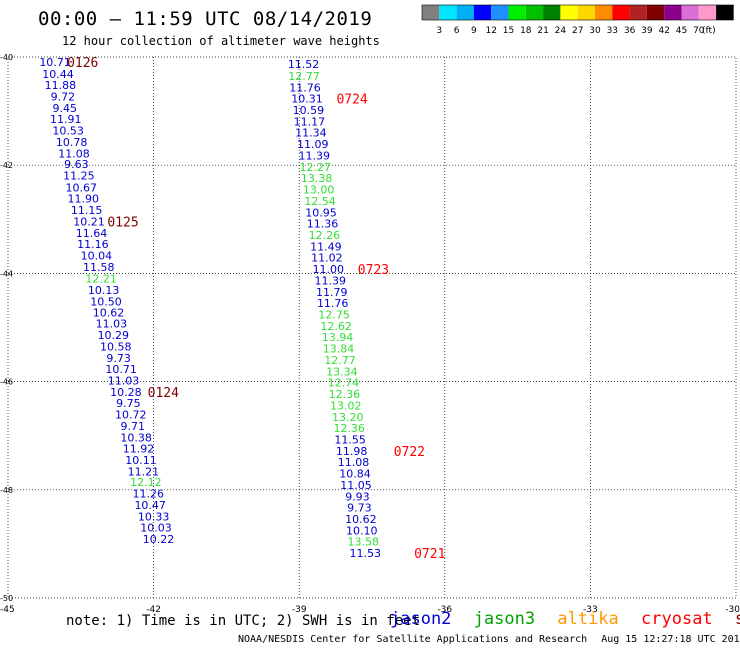 The height and width of the screenshot is (650, 740). What do you see at coordinates (6, 490) in the screenshot?
I see `y-tick-label: -48` at bounding box center [6, 490].